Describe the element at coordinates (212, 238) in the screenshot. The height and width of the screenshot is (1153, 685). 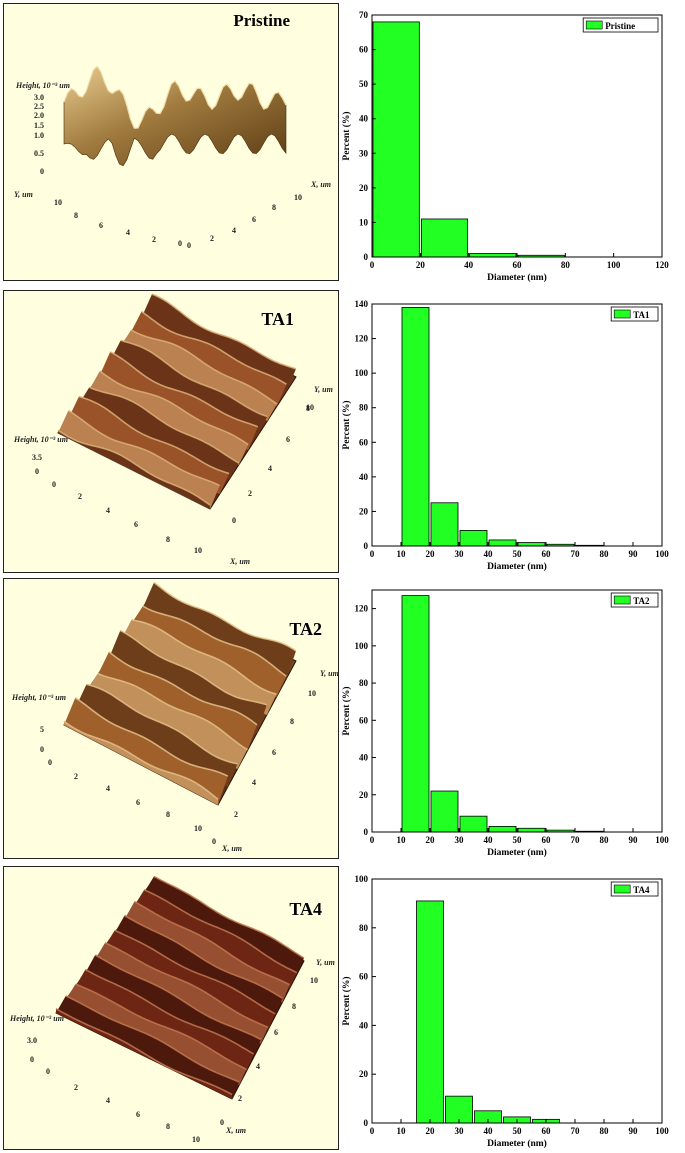
I see `x-tick-1: 2` at that location.